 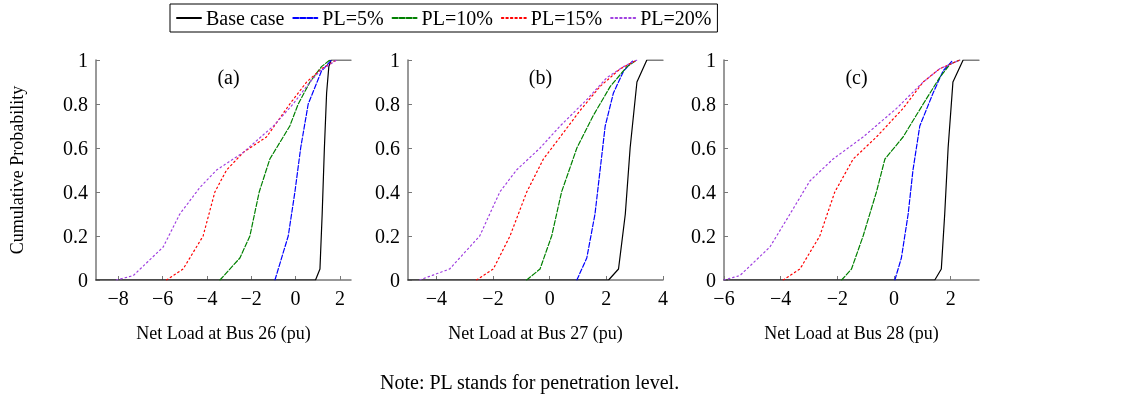 What do you see at coordinates (118, 298) in the screenshot?
I see `x-tick-label: −8` at bounding box center [118, 298].